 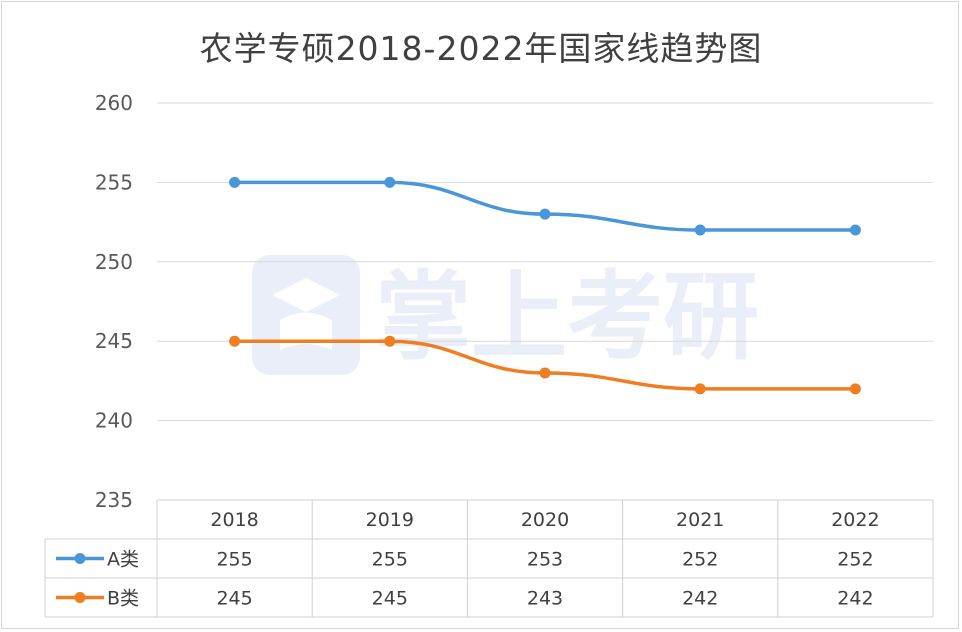 I want to click on x-tick-label: 2022, so click(x=855, y=520).